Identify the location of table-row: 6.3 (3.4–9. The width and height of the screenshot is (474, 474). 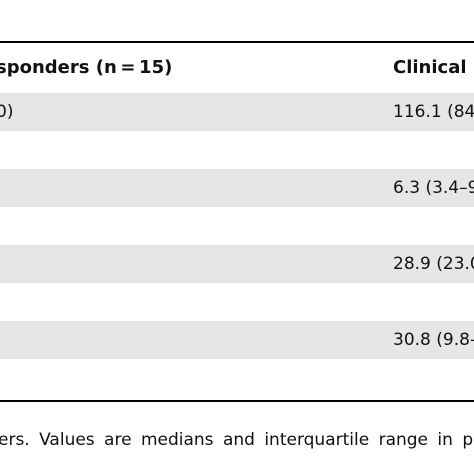
(237, 188).